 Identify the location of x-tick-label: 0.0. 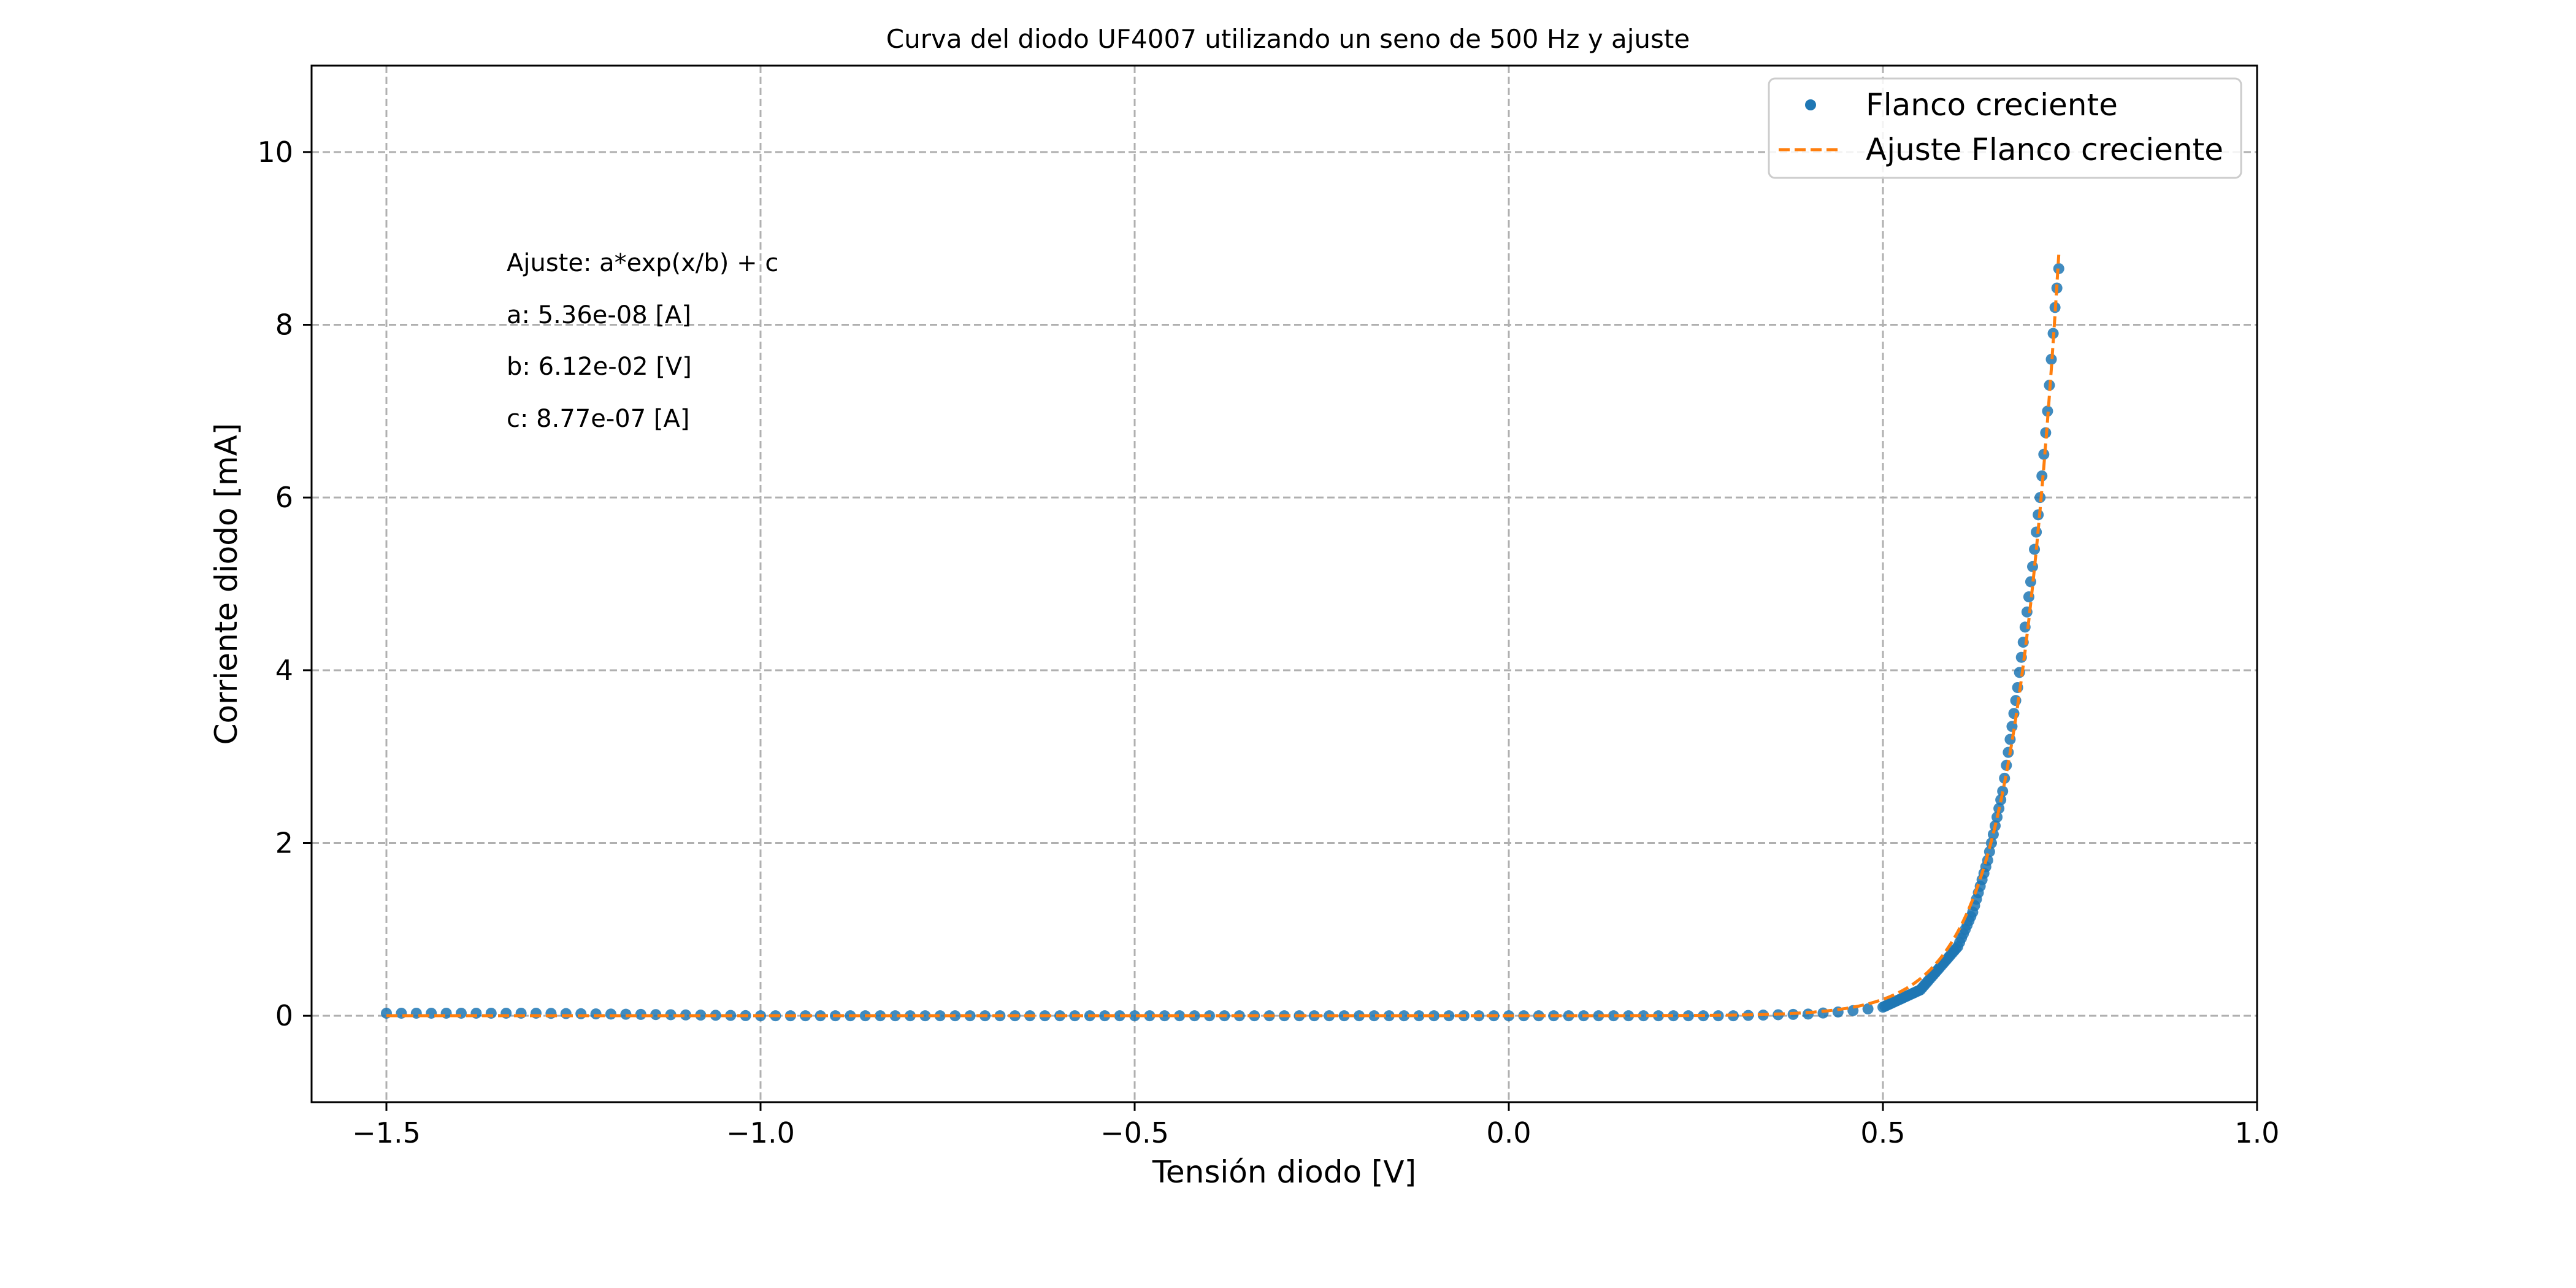
(1508, 1132).